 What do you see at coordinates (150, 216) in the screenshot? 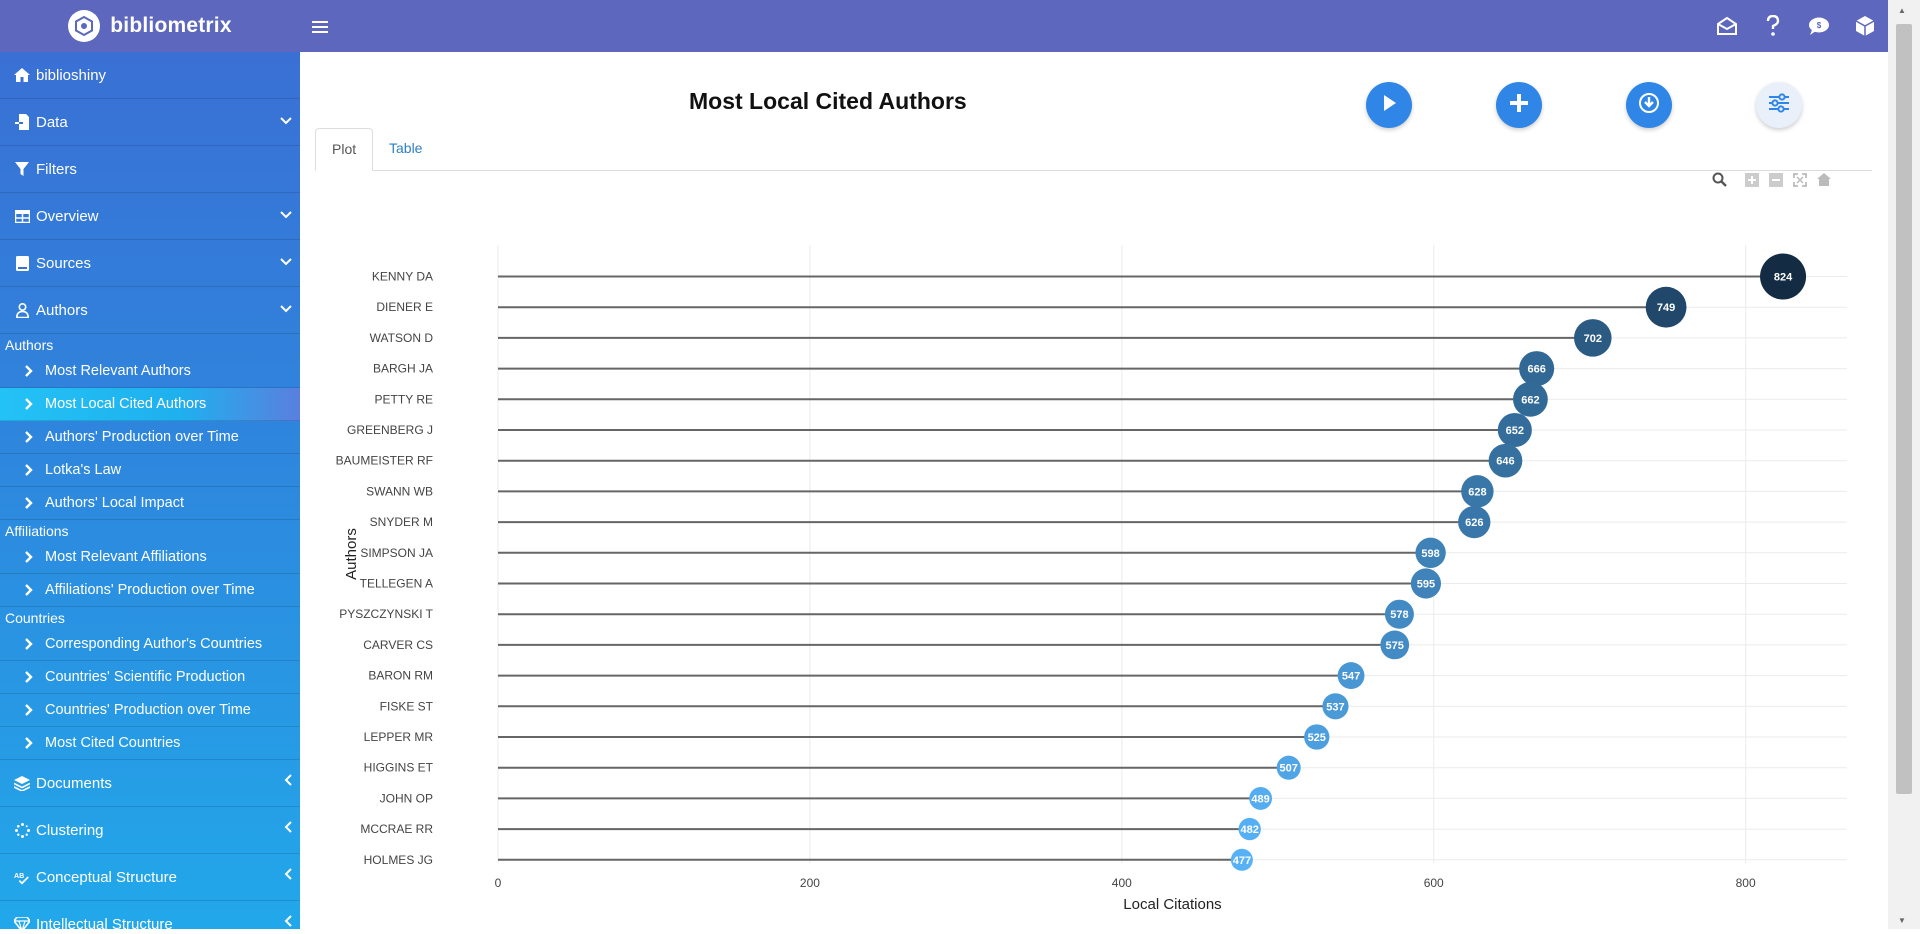
I see `sidebar-item-overview: Overview` at bounding box center [150, 216].